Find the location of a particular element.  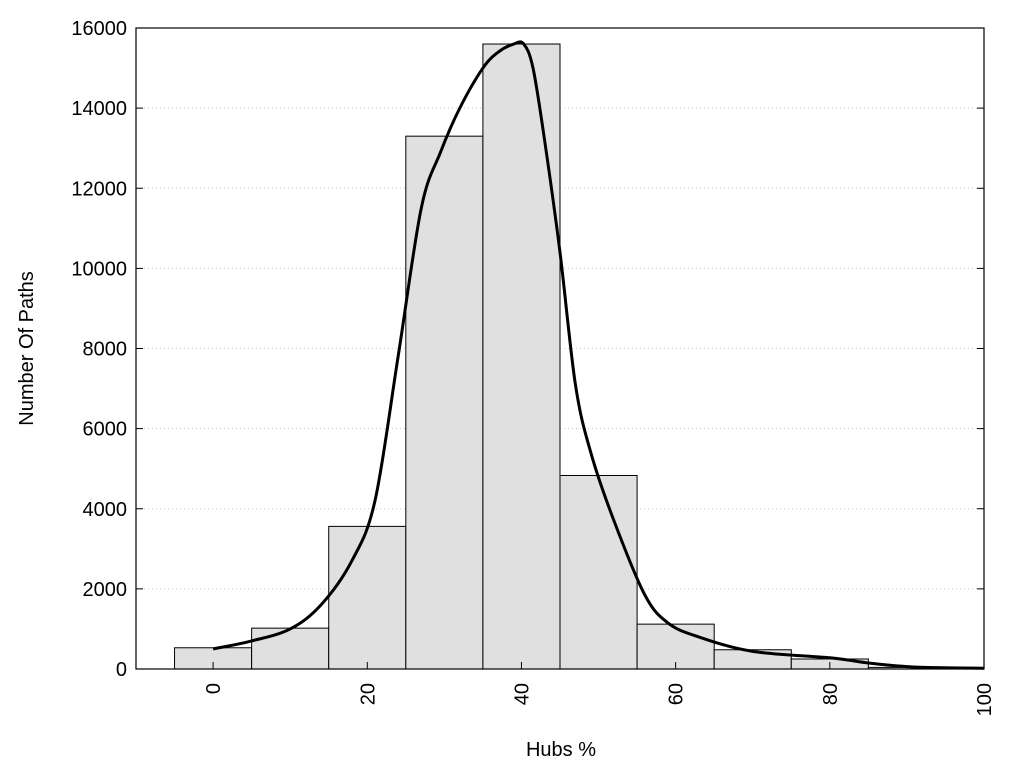

y-axis-label: Number Of Paths is located at coordinates (27, 348).